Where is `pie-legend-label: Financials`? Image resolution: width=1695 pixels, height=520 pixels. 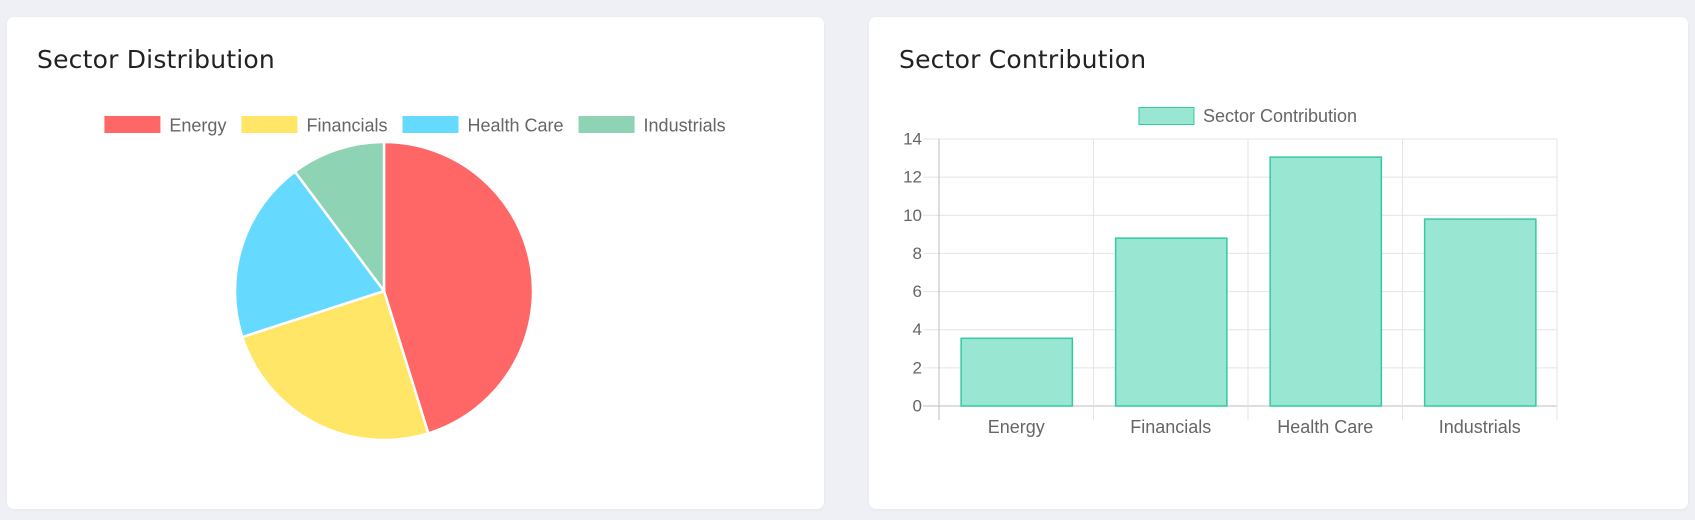 pie-legend-label: Financials is located at coordinates (346, 126).